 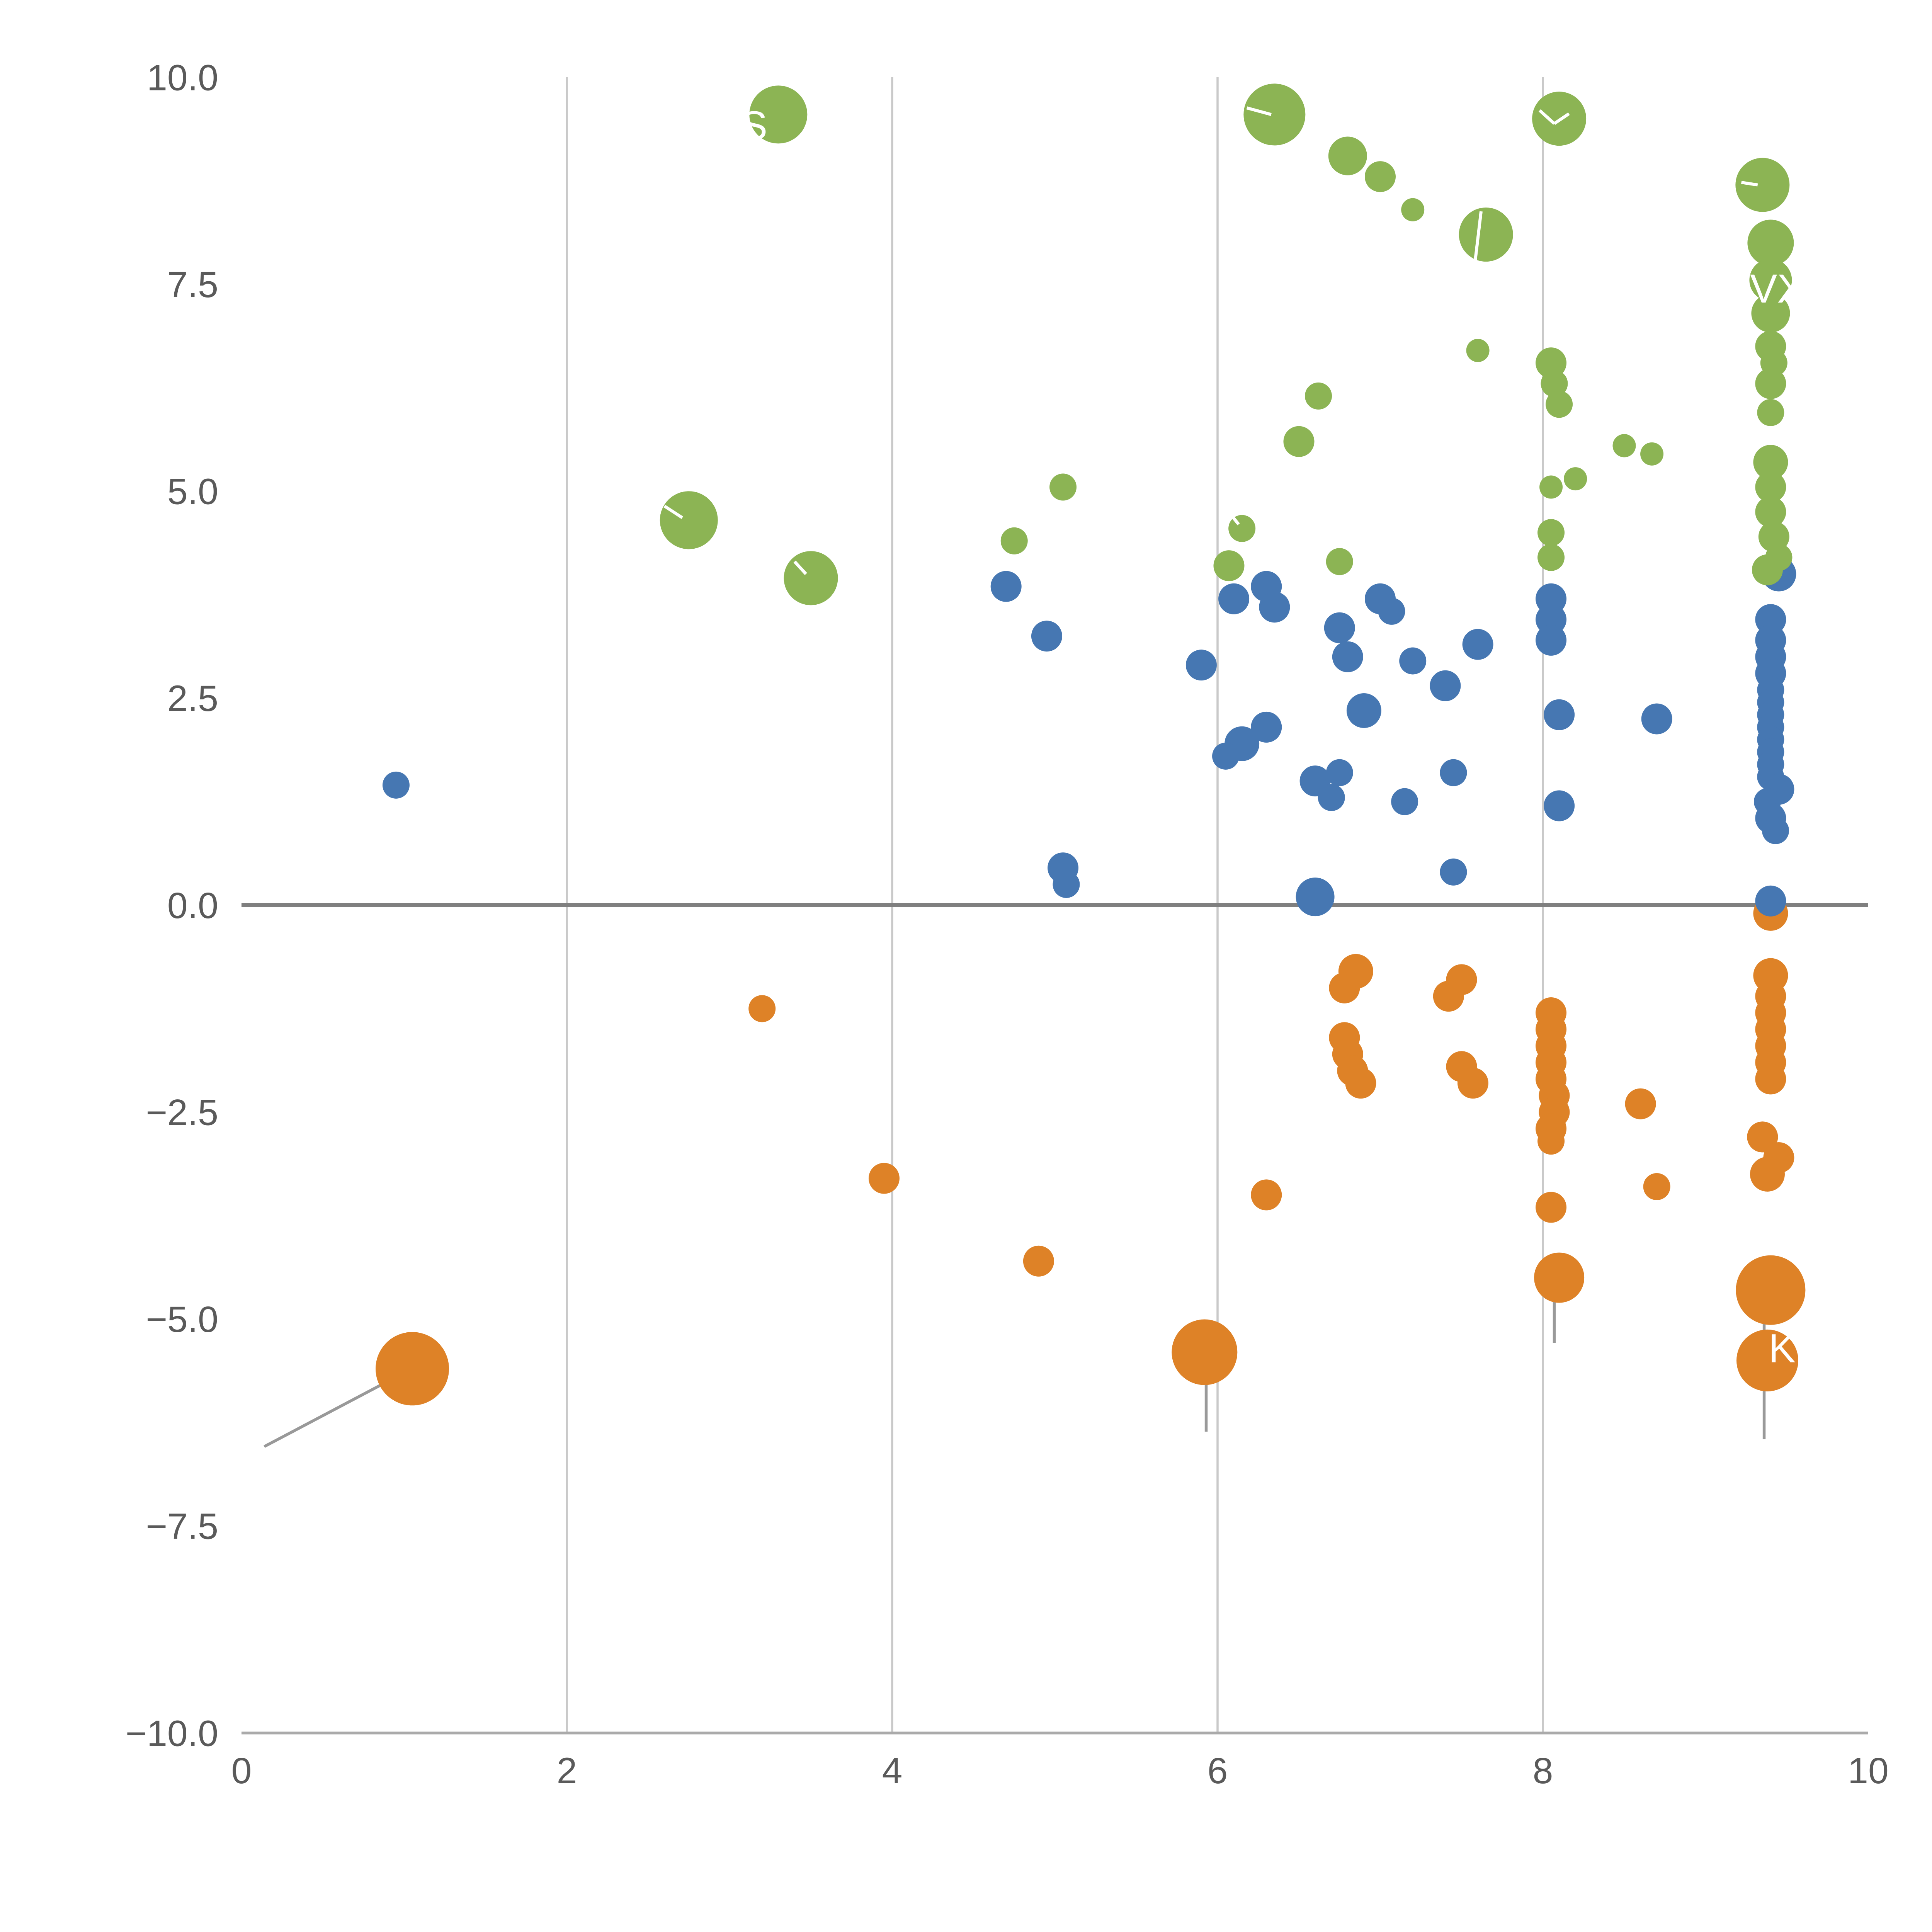 I want to click on y-tick-label: 2.5, so click(x=192, y=699).